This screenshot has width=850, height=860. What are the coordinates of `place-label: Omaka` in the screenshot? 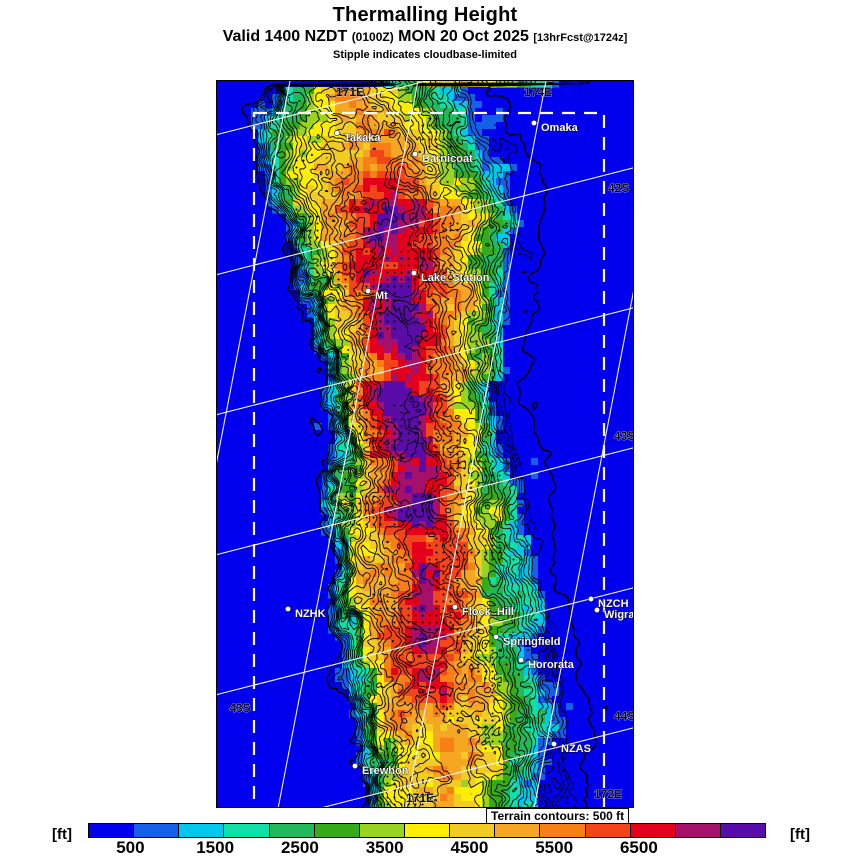 It's located at (560, 128).